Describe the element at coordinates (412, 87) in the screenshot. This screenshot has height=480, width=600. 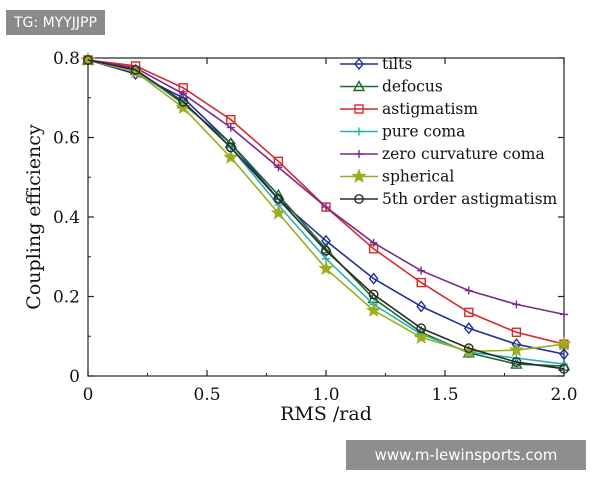
I see `legend-label: defocus` at that location.